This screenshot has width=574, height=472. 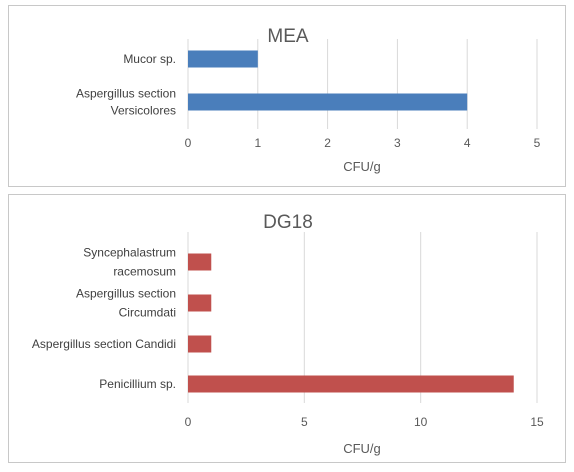 I want to click on category-label: Syncephalastrum, so click(x=129, y=253).